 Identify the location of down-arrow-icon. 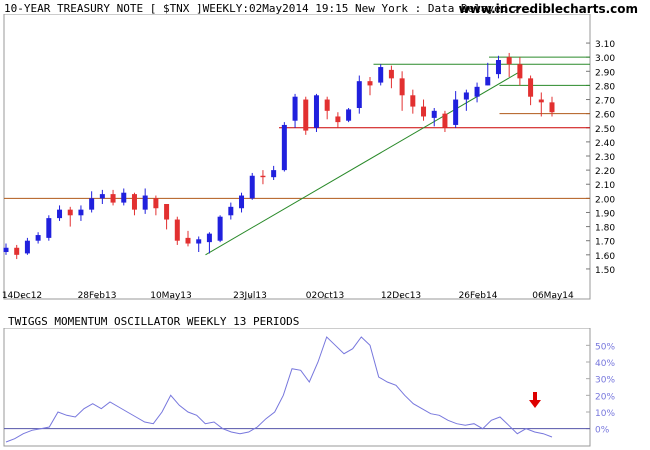
(535, 404).